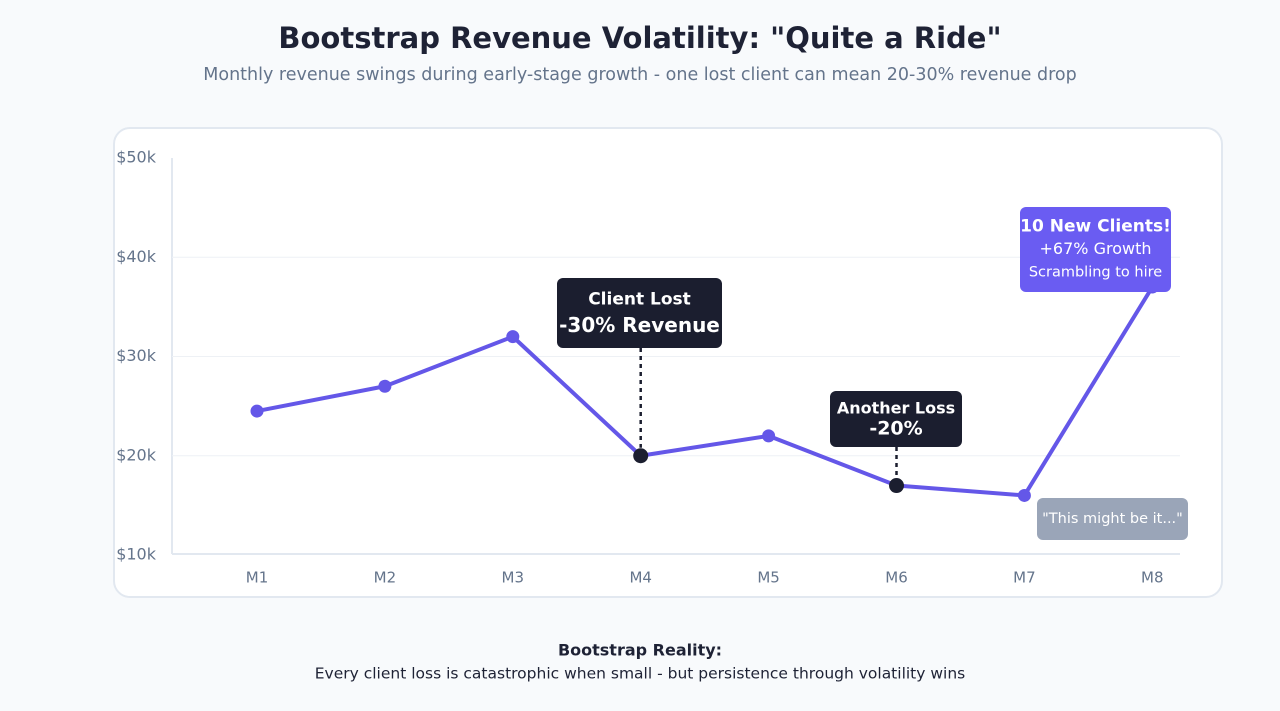 The height and width of the screenshot is (711, 1280). Describe the element at coordinates (1024, 578) in the screenshot. I see `x-tick-label: M7` at that location.